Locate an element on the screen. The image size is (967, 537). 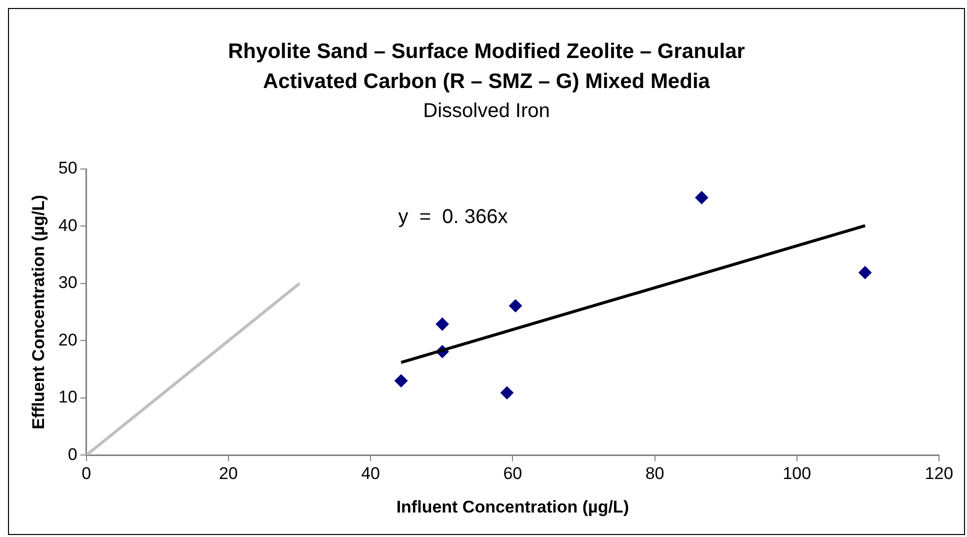
x-tick-label: 0 is located at coordinates (87, 474).